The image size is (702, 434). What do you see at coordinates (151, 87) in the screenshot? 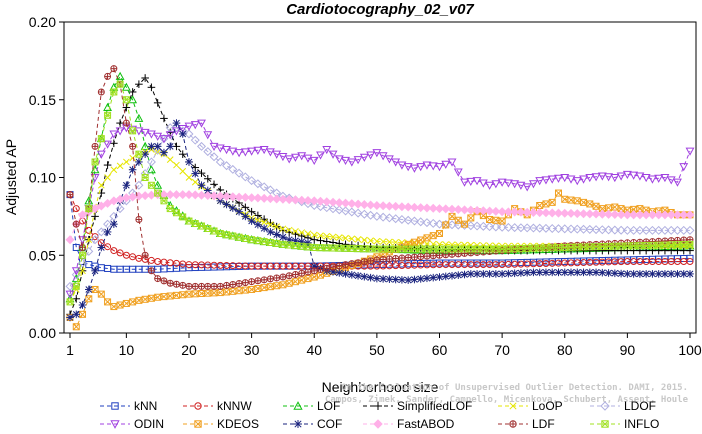
I see `data-point-simplifiedlof` at bounding box center [151, 87].